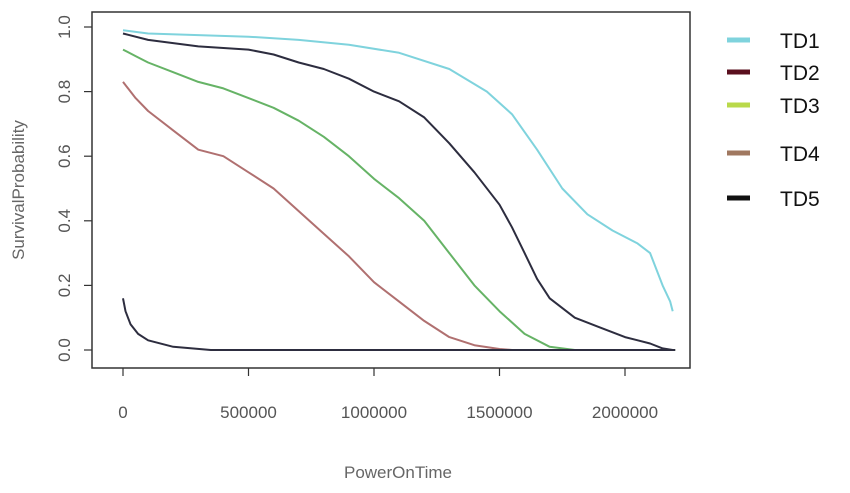 This screenshot has width=850, height=493. Describe the element at coordinates (374, 412) in the screenshot. I see `x-tick-label: 1000000` at that location.